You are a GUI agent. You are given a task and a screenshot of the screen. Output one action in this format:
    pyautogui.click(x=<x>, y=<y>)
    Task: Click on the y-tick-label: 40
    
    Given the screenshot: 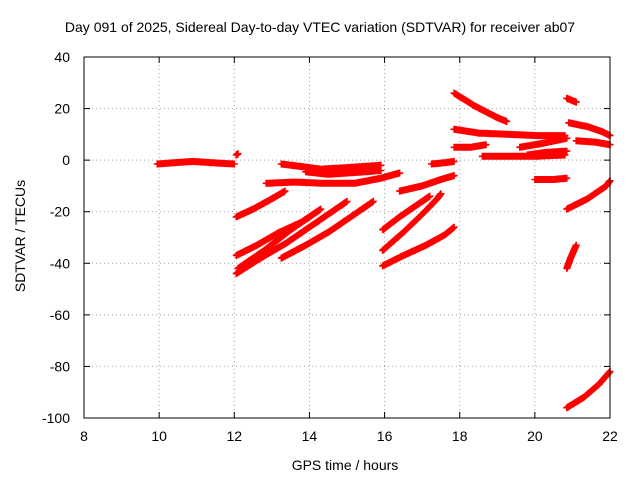 What is the action you would take?
    pyautogui.click(x=62, y=57)
    